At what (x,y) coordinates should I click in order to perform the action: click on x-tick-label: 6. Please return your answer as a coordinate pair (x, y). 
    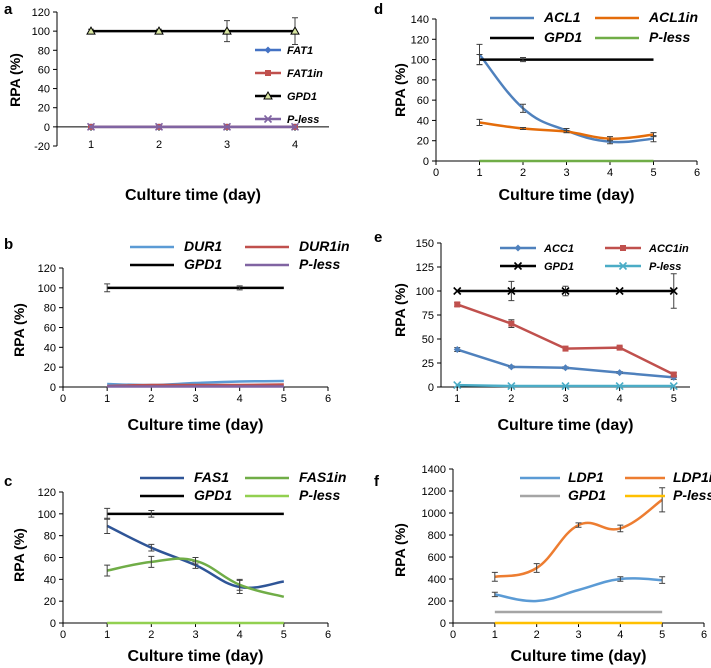
    Looking at the image, I should click on (704, 635).